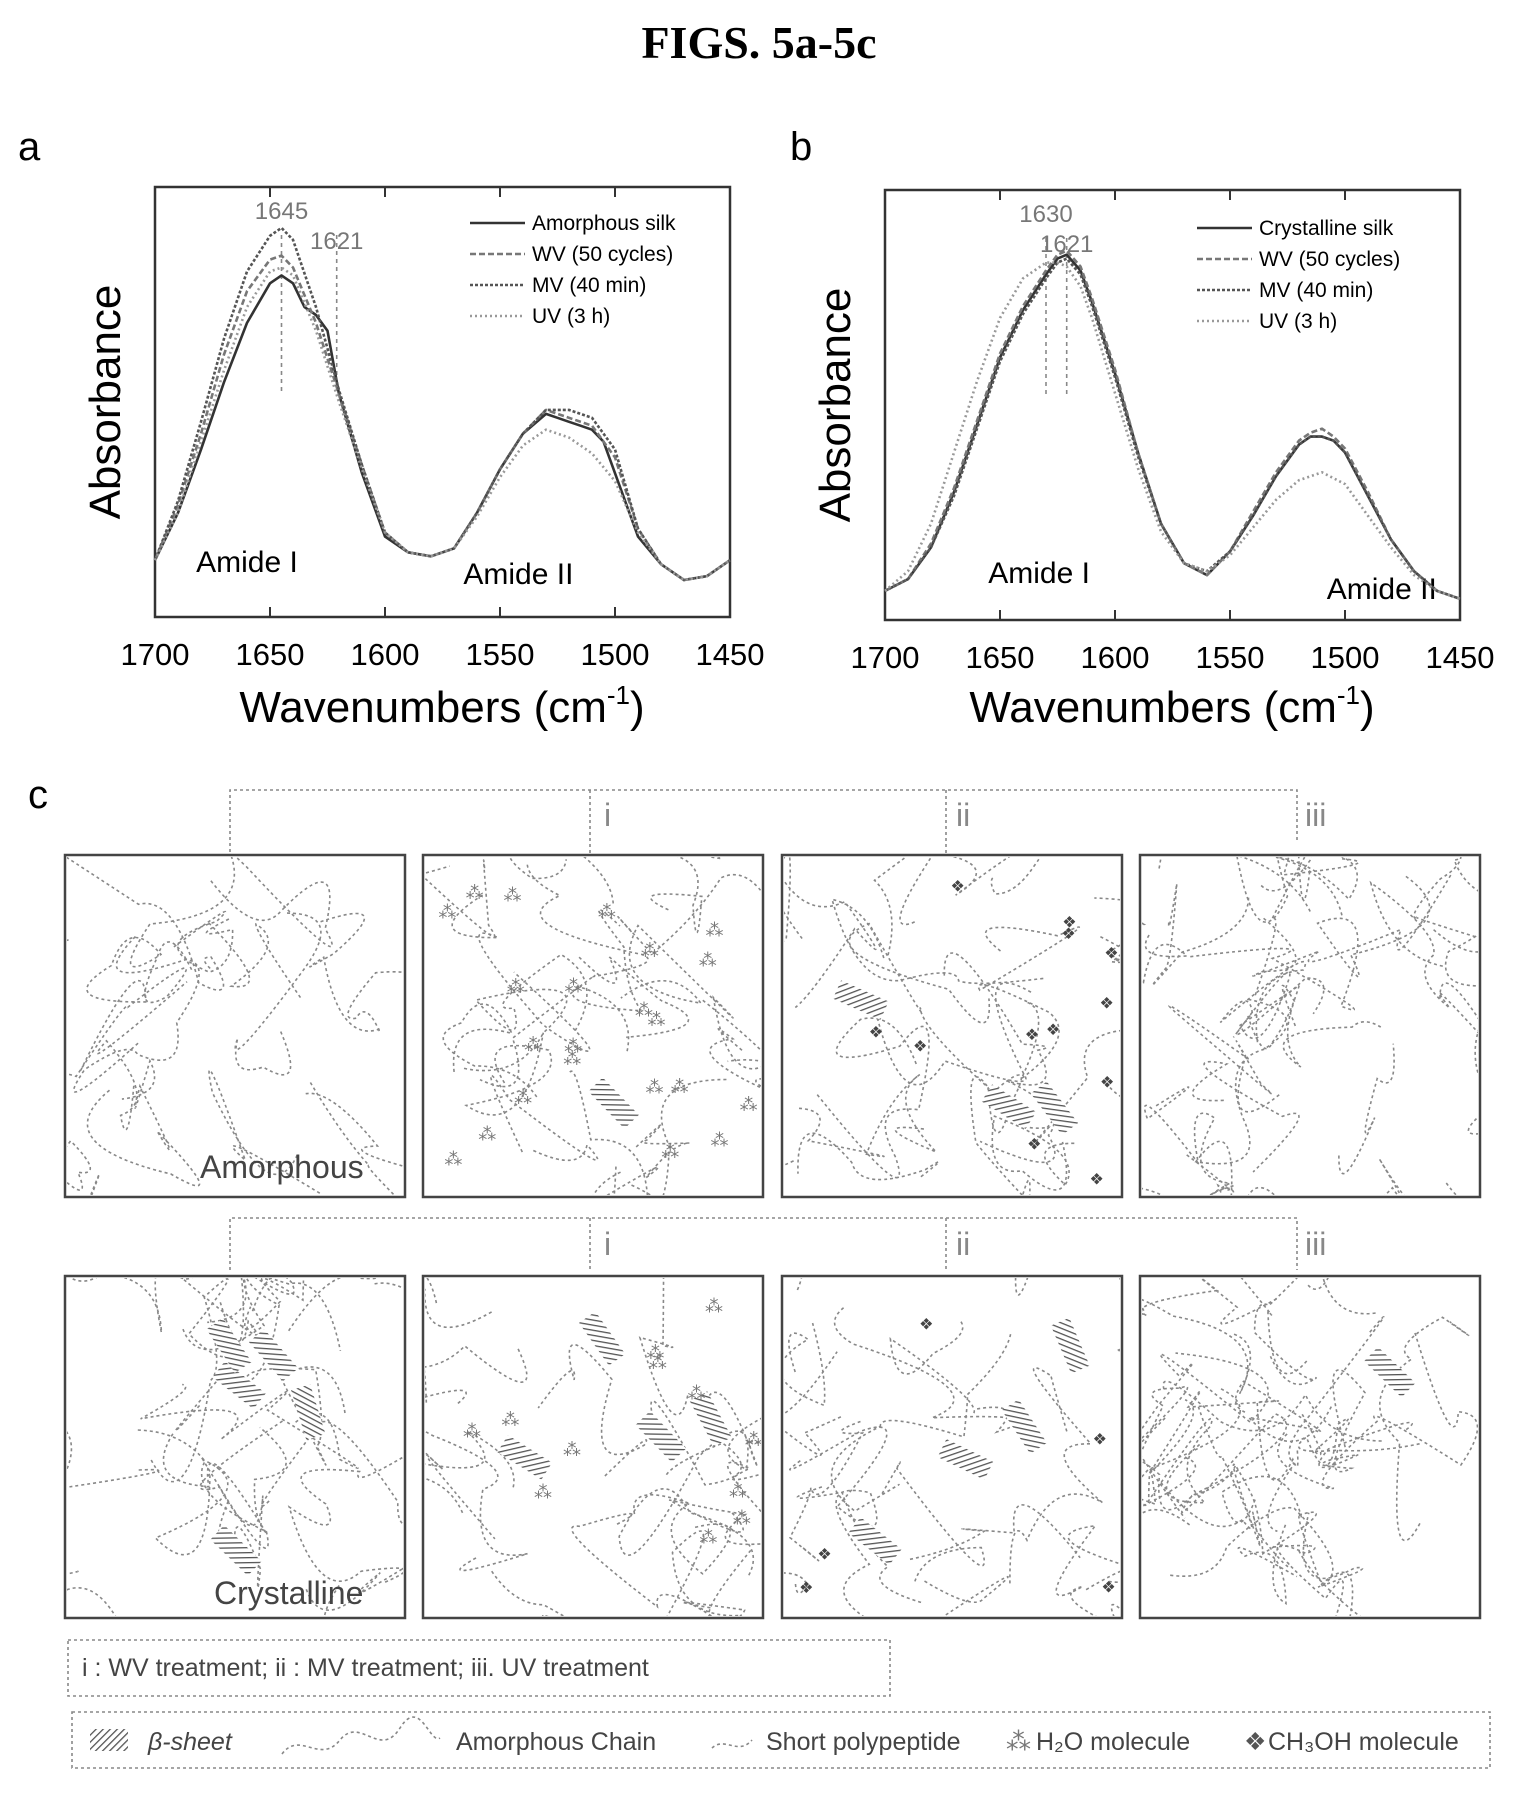 Image resolution: width=1518 pixels, height=1794 pixels. I want to click on schematic-content-r1-c2: ❖❖❖❖❖, so click(952, 1447).